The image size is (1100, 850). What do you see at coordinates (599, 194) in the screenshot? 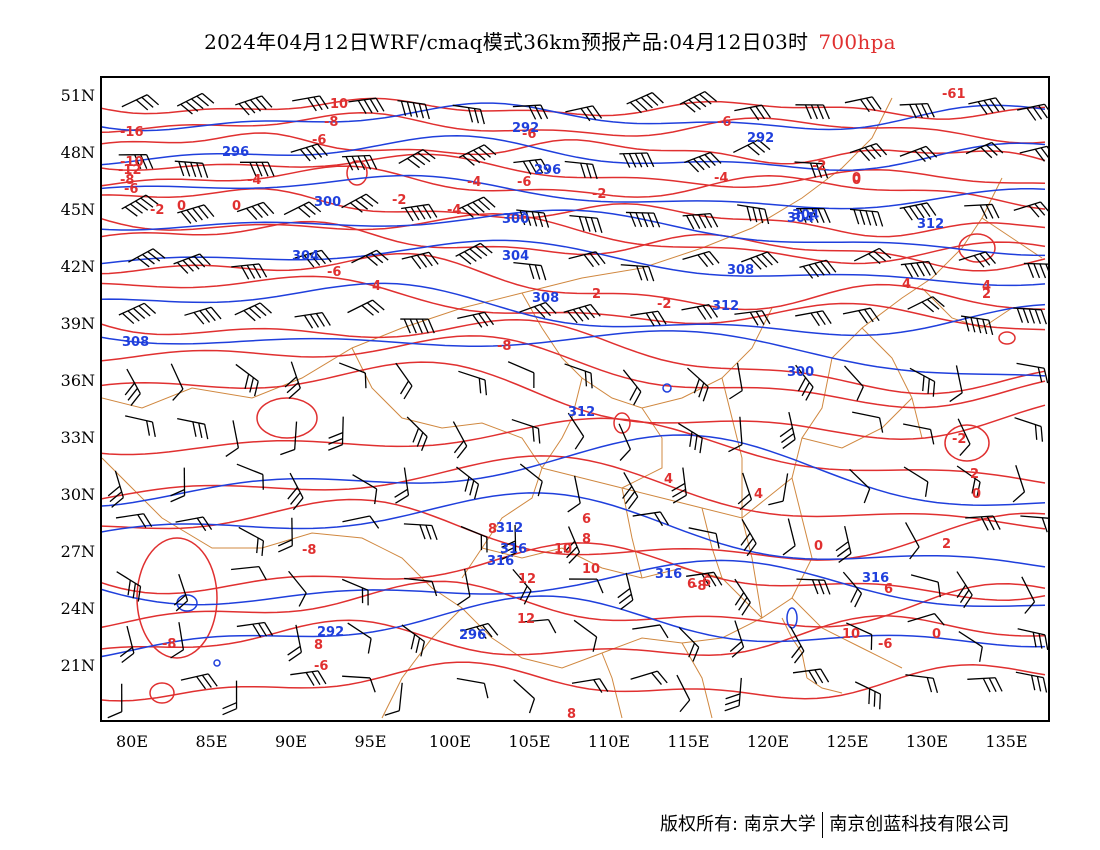
I see `temperature-contour-label: -2` at bounding box center [599, 194].